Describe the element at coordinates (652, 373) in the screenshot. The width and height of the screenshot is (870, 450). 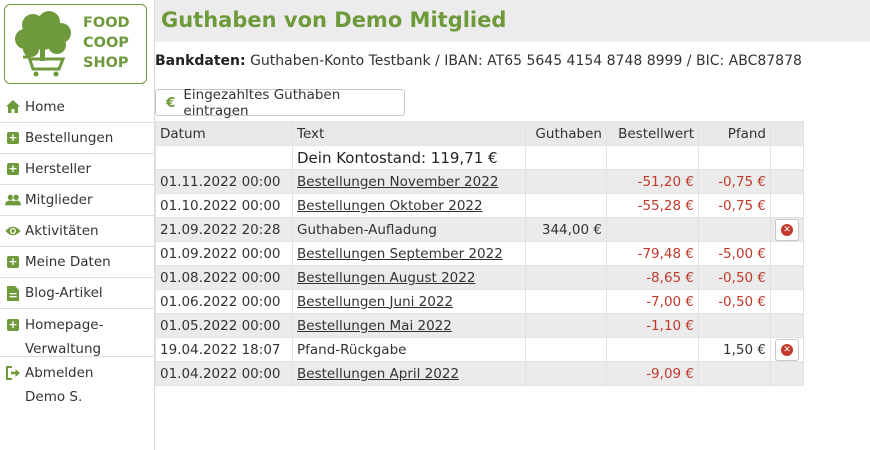
I see `cell-bestellwert: -9,09 €` at that location.